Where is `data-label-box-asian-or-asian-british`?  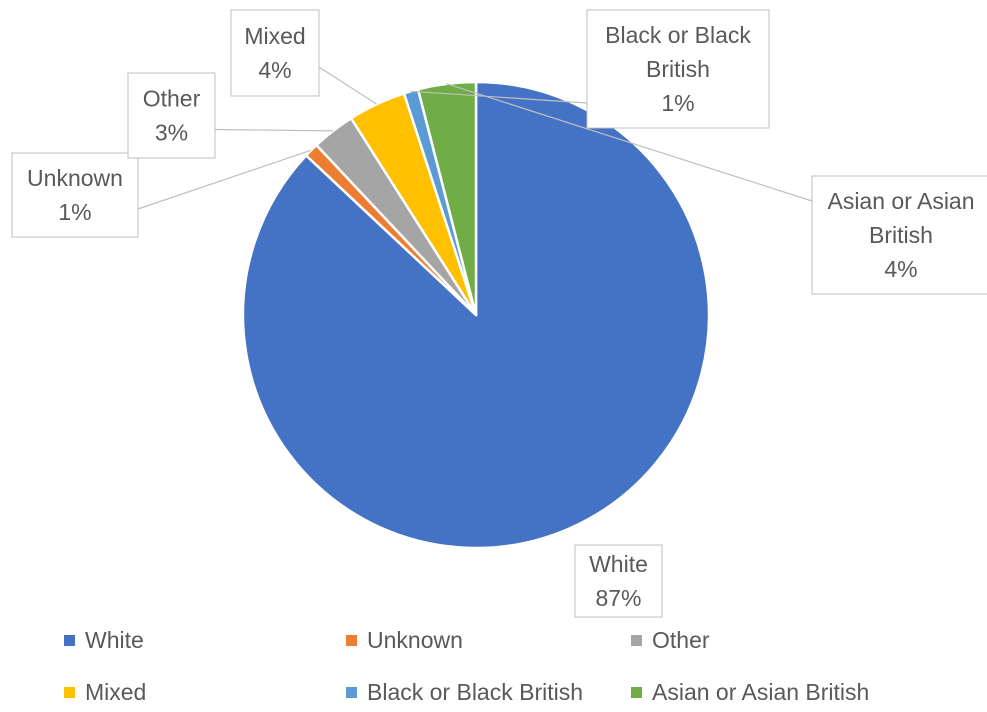 data-label-box-asian-or-asian-british is located at coordinates (899, 235).